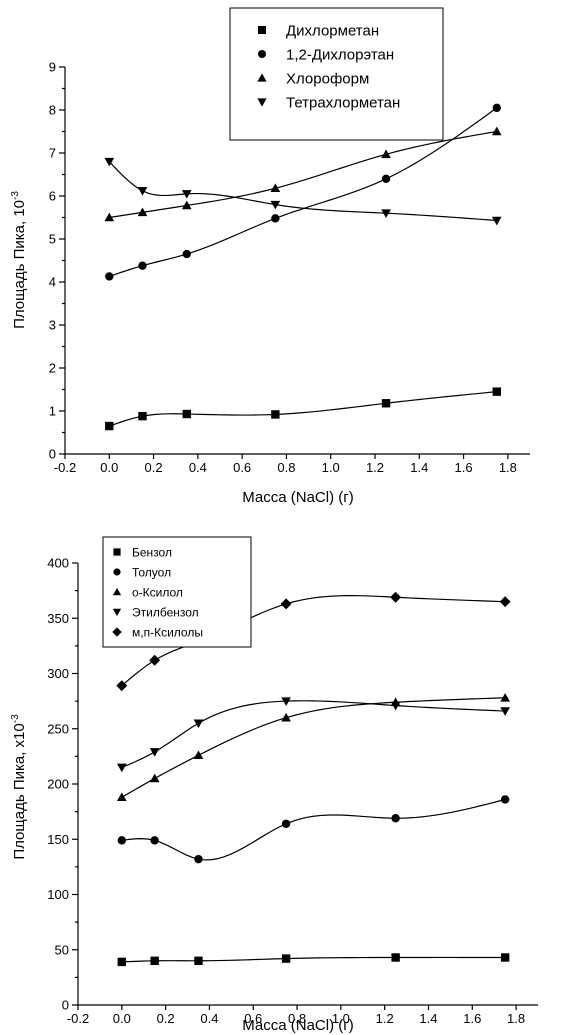 The height and width of the screenshot is (1035, 576). I want to click on y-tick-label: 150, so click(58, 839).